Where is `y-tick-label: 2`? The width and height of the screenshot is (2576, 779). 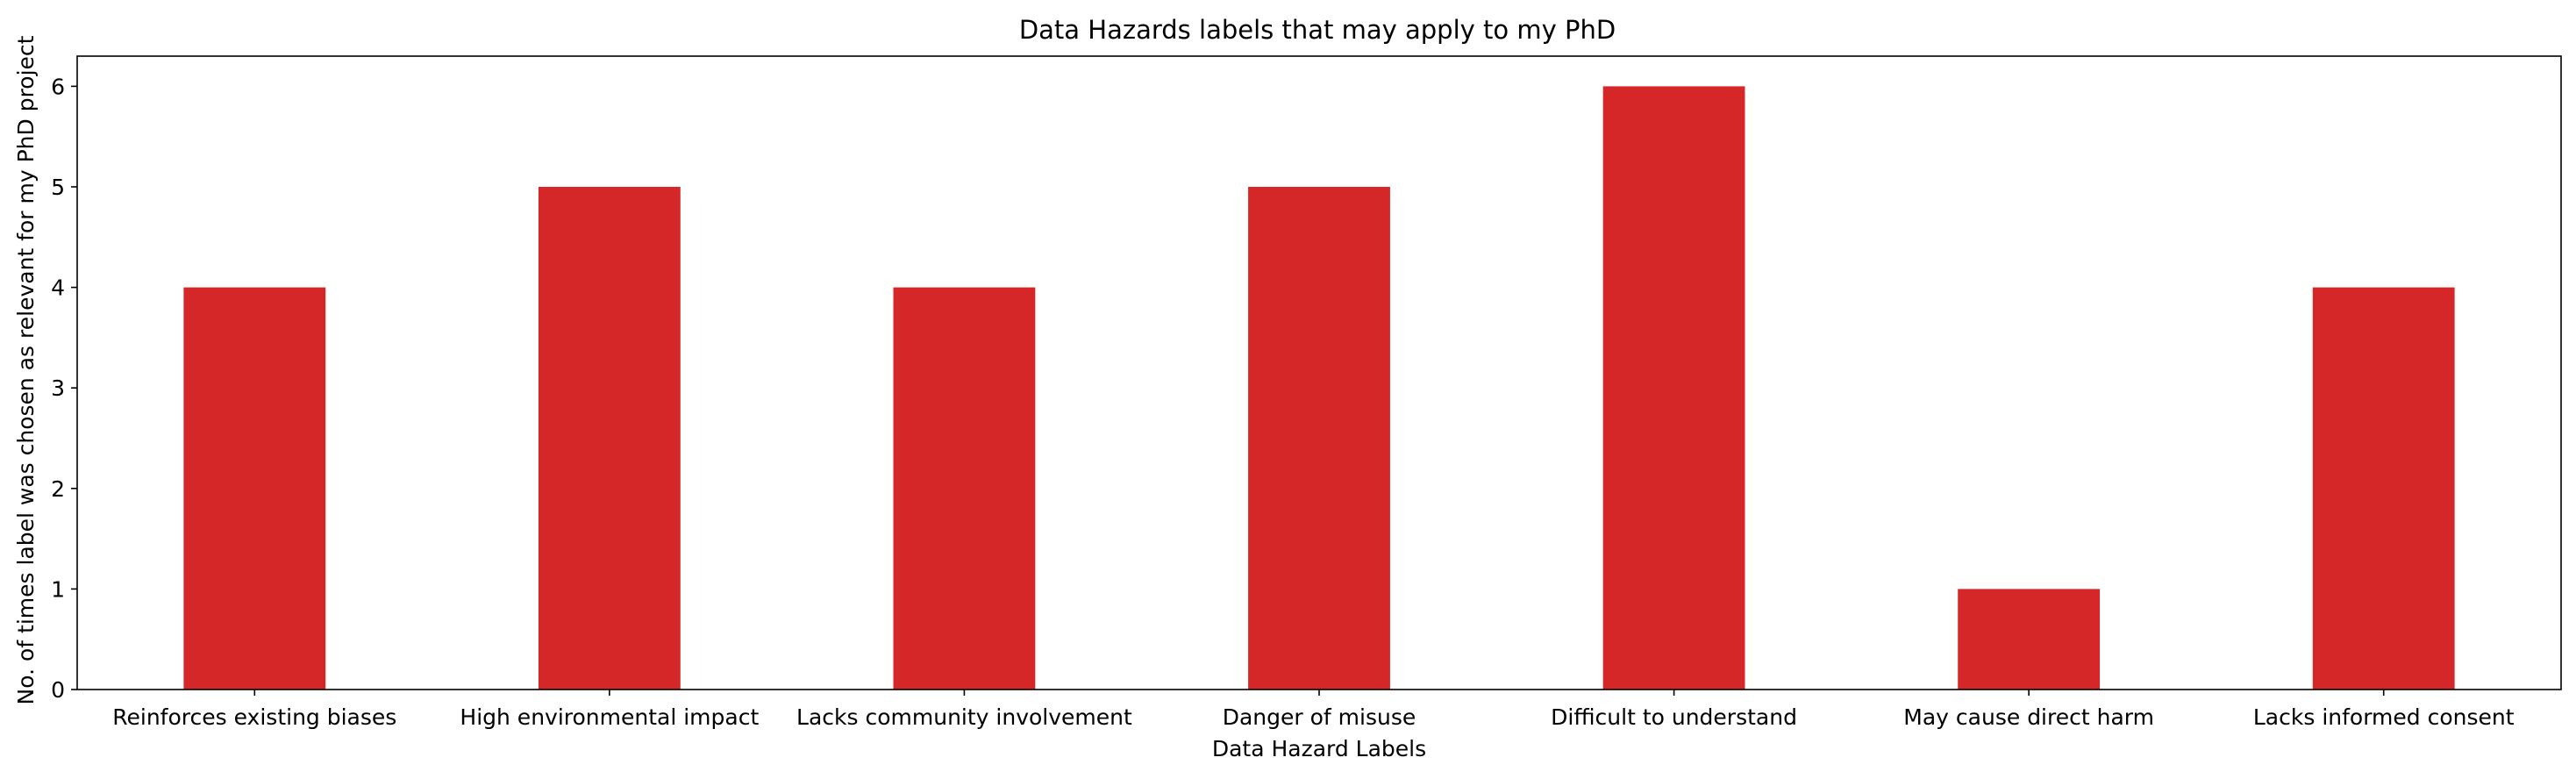 y-tick-label: 2 is located at coordinates (58, 489).